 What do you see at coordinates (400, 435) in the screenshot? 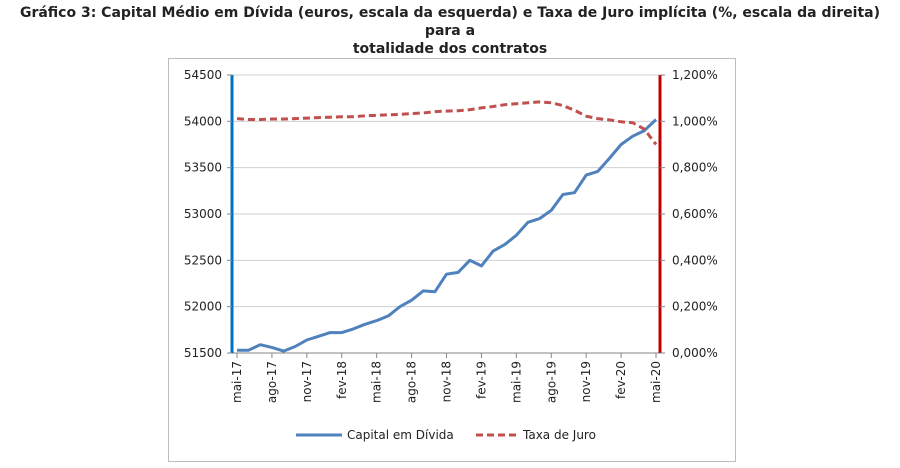
I see `legend-item-capital-label: Capital em Dívida` at bounding box center [400, 435].